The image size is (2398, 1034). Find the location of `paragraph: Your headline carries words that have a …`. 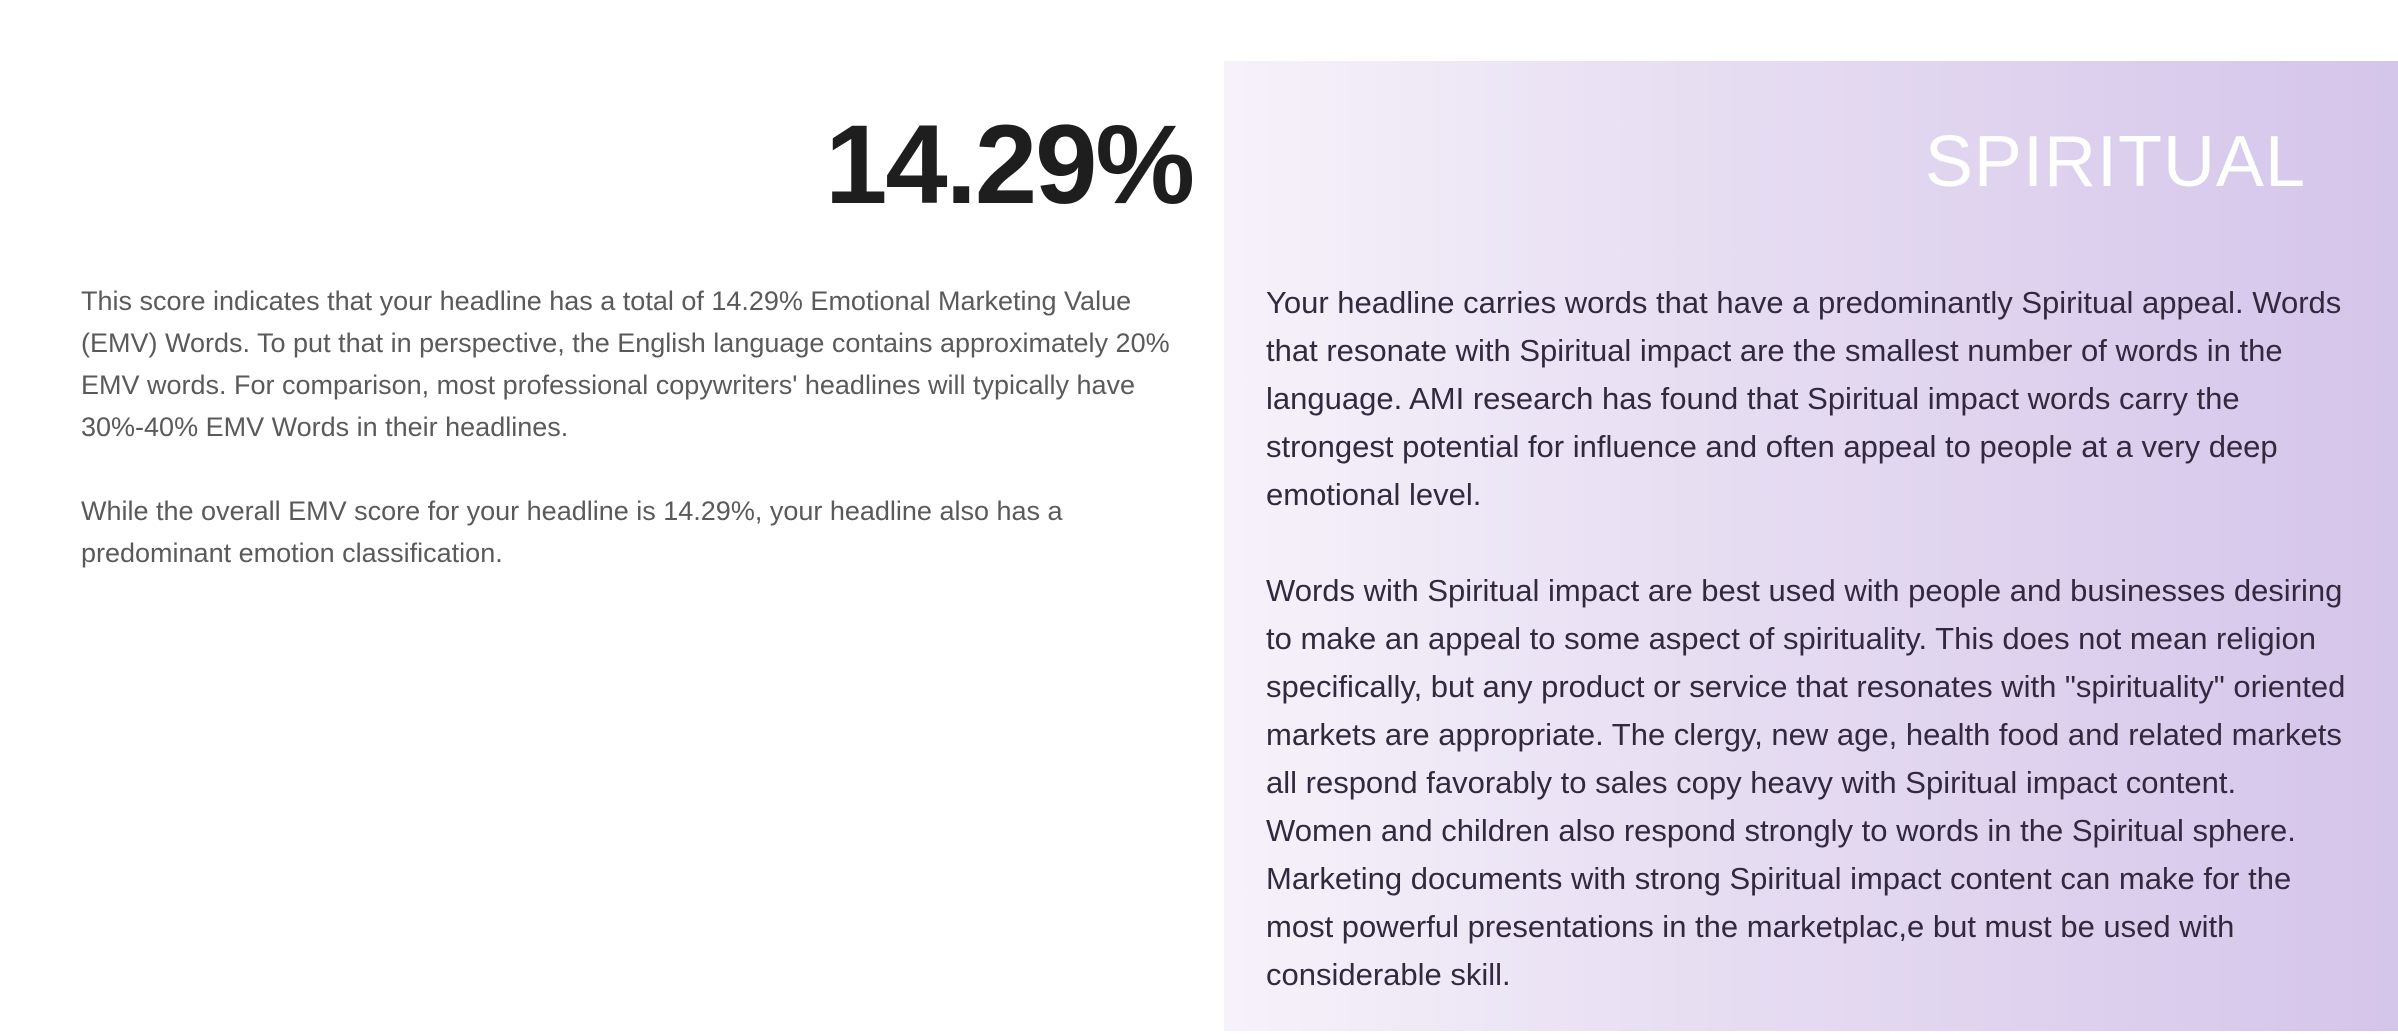

paragraph: Your headline carries words that have a … is located at coordinates (1804, 398).